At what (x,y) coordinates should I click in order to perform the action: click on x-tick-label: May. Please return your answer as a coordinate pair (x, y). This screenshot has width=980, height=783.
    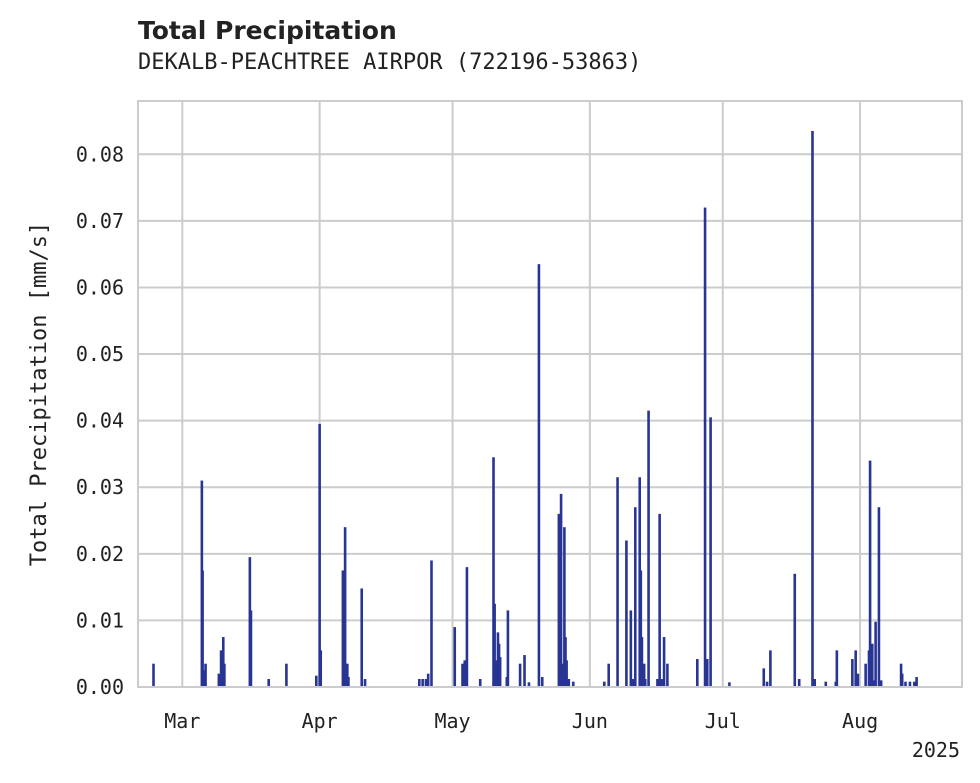
    Looking at the image, I should click on (452, 721).